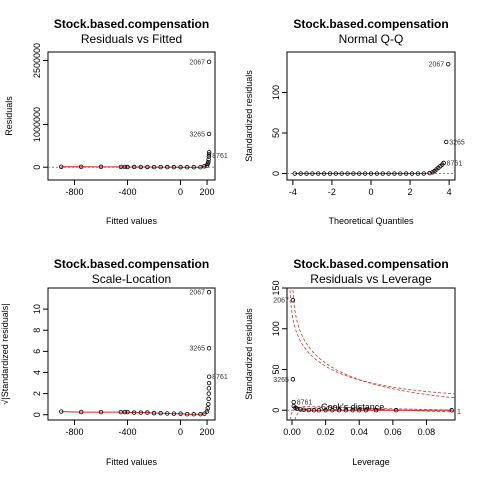  Describe the element at coordinates (293, 192) in the screenshot. I see `panel-2-x-tick-label: -4` at that location.